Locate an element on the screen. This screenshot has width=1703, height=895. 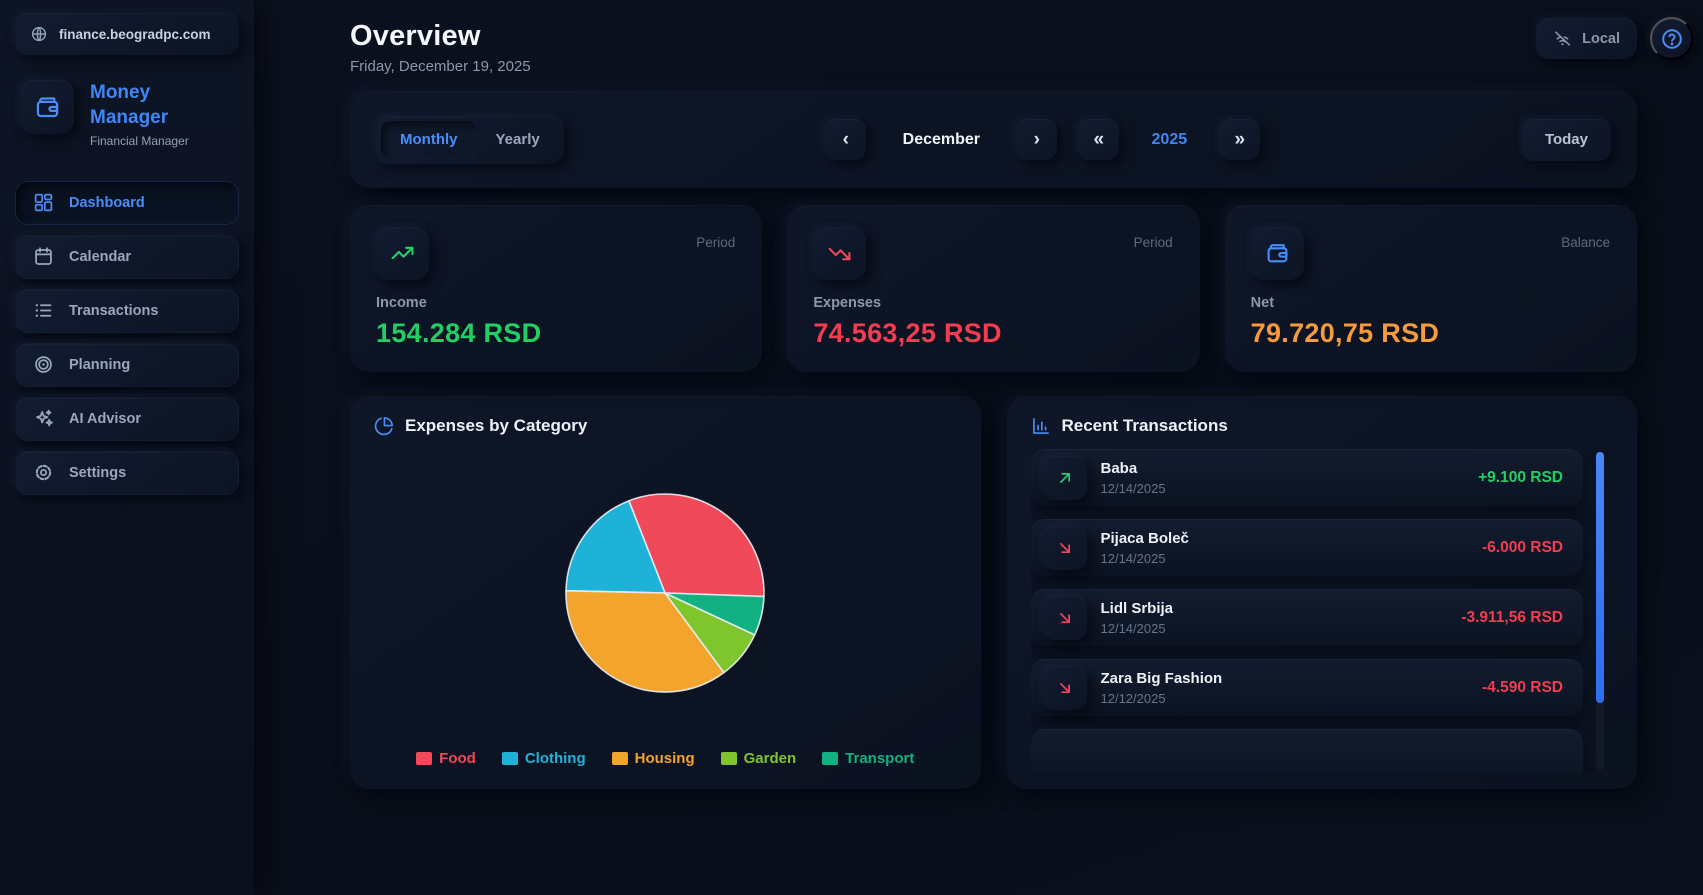
sidebar-item-transactions: Transactions is located at coordinates (127, 310).